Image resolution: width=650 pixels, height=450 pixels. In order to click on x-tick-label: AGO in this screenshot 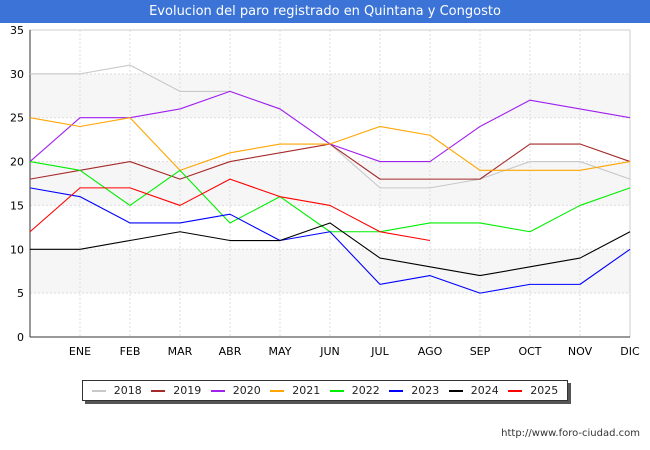, I will do `click(430, 351)`.